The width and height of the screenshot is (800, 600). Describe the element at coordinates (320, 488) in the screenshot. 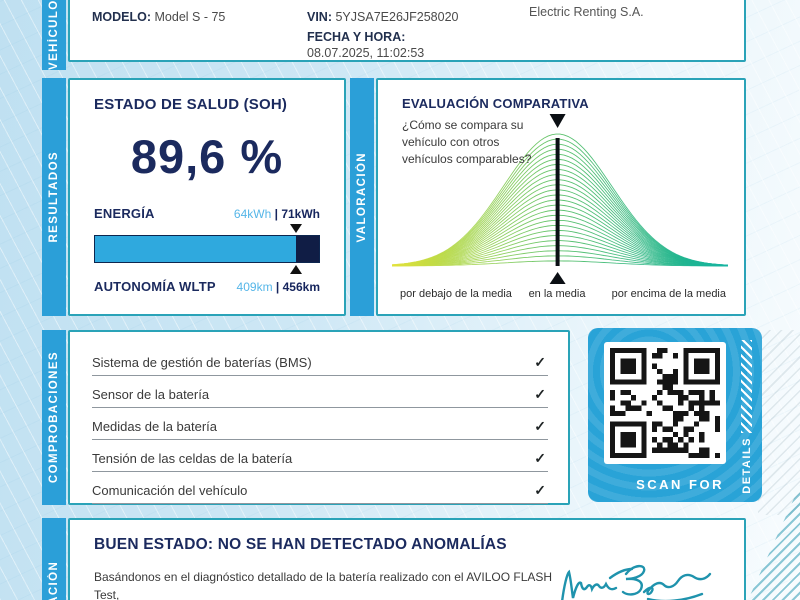

I see `check-row-communication: Comunicación del vehículo ✓` at that location.